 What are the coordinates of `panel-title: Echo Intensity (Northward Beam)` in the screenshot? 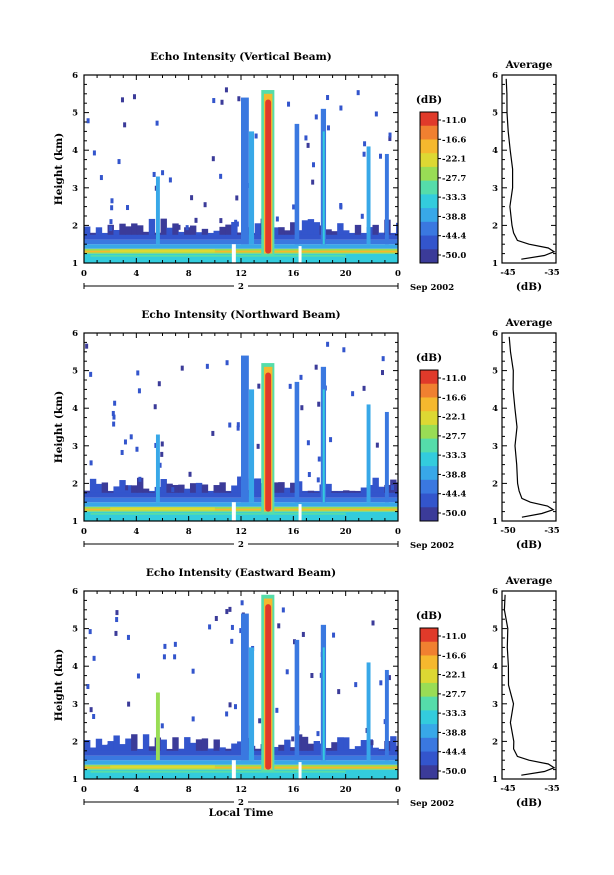 It's located at (240, 315).